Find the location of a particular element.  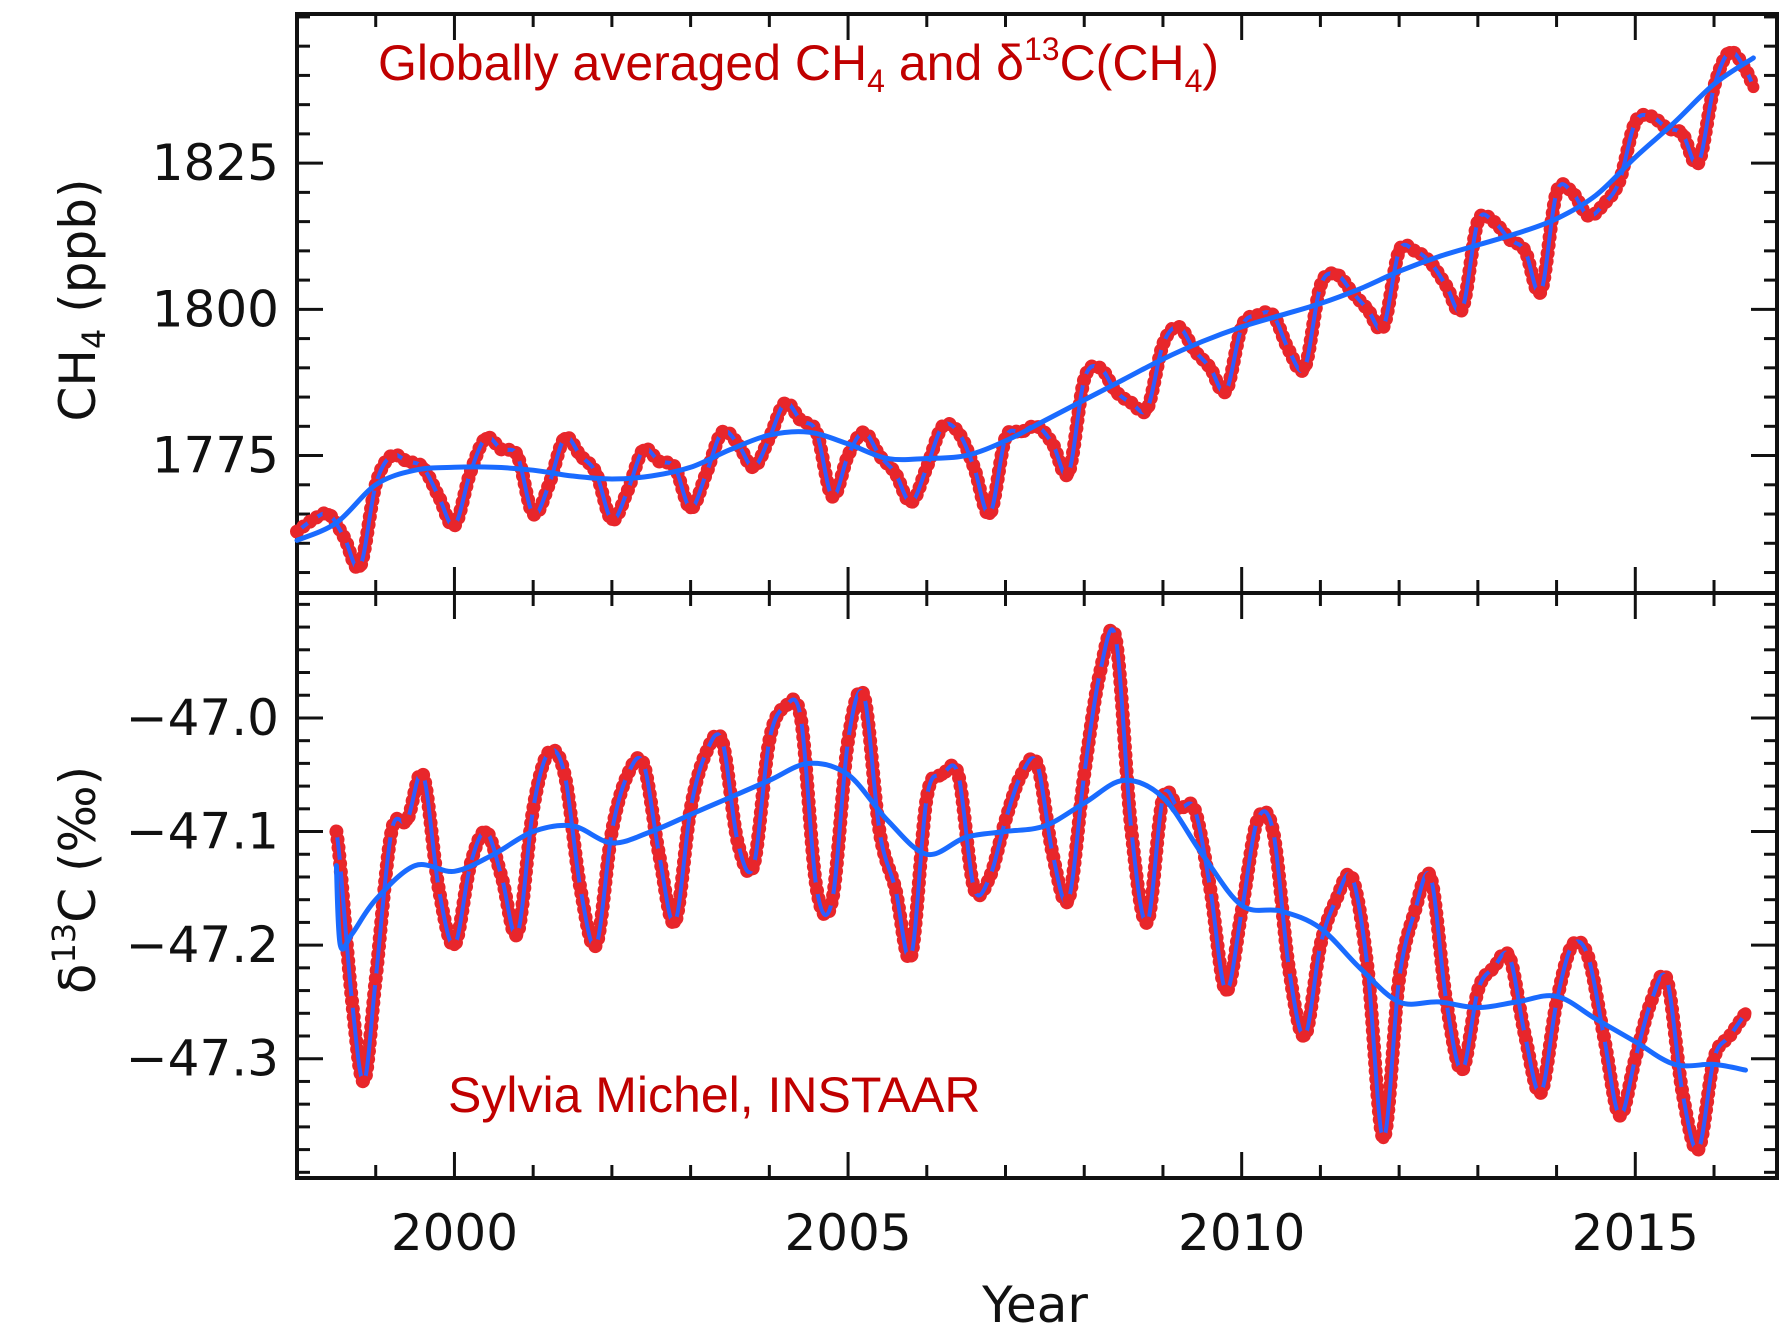

y-tick-label: 1775 is located at coordinates (215, 456).